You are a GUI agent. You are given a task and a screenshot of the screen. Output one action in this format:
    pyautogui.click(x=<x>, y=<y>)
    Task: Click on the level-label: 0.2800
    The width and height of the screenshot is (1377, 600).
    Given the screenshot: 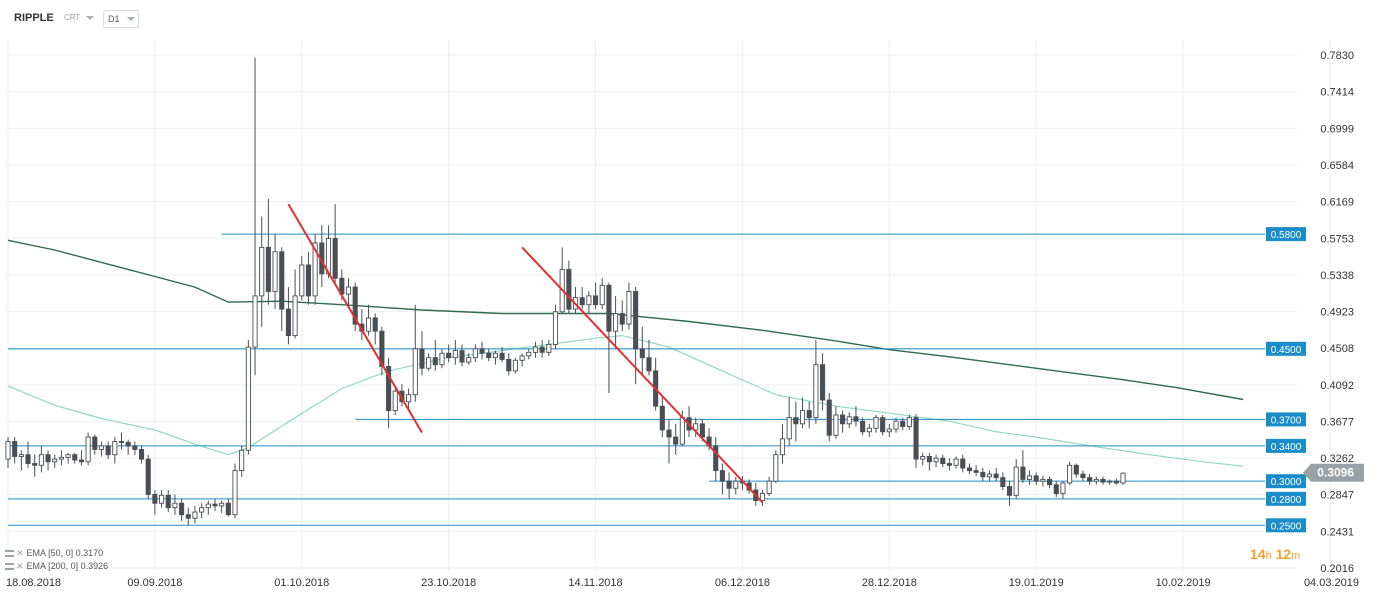 What is the action you would take?
    pyautogui.click(x=1286, y=500)
    